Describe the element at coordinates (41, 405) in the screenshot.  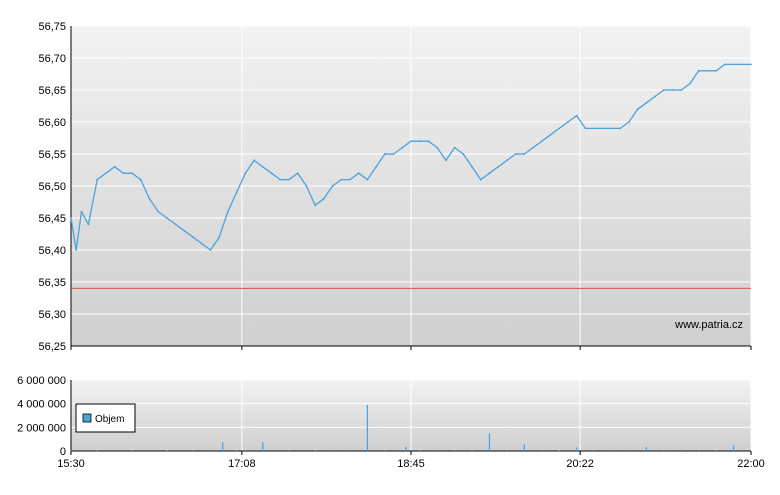
I see `volume-y-tick-label: 4 000 000` at that location.